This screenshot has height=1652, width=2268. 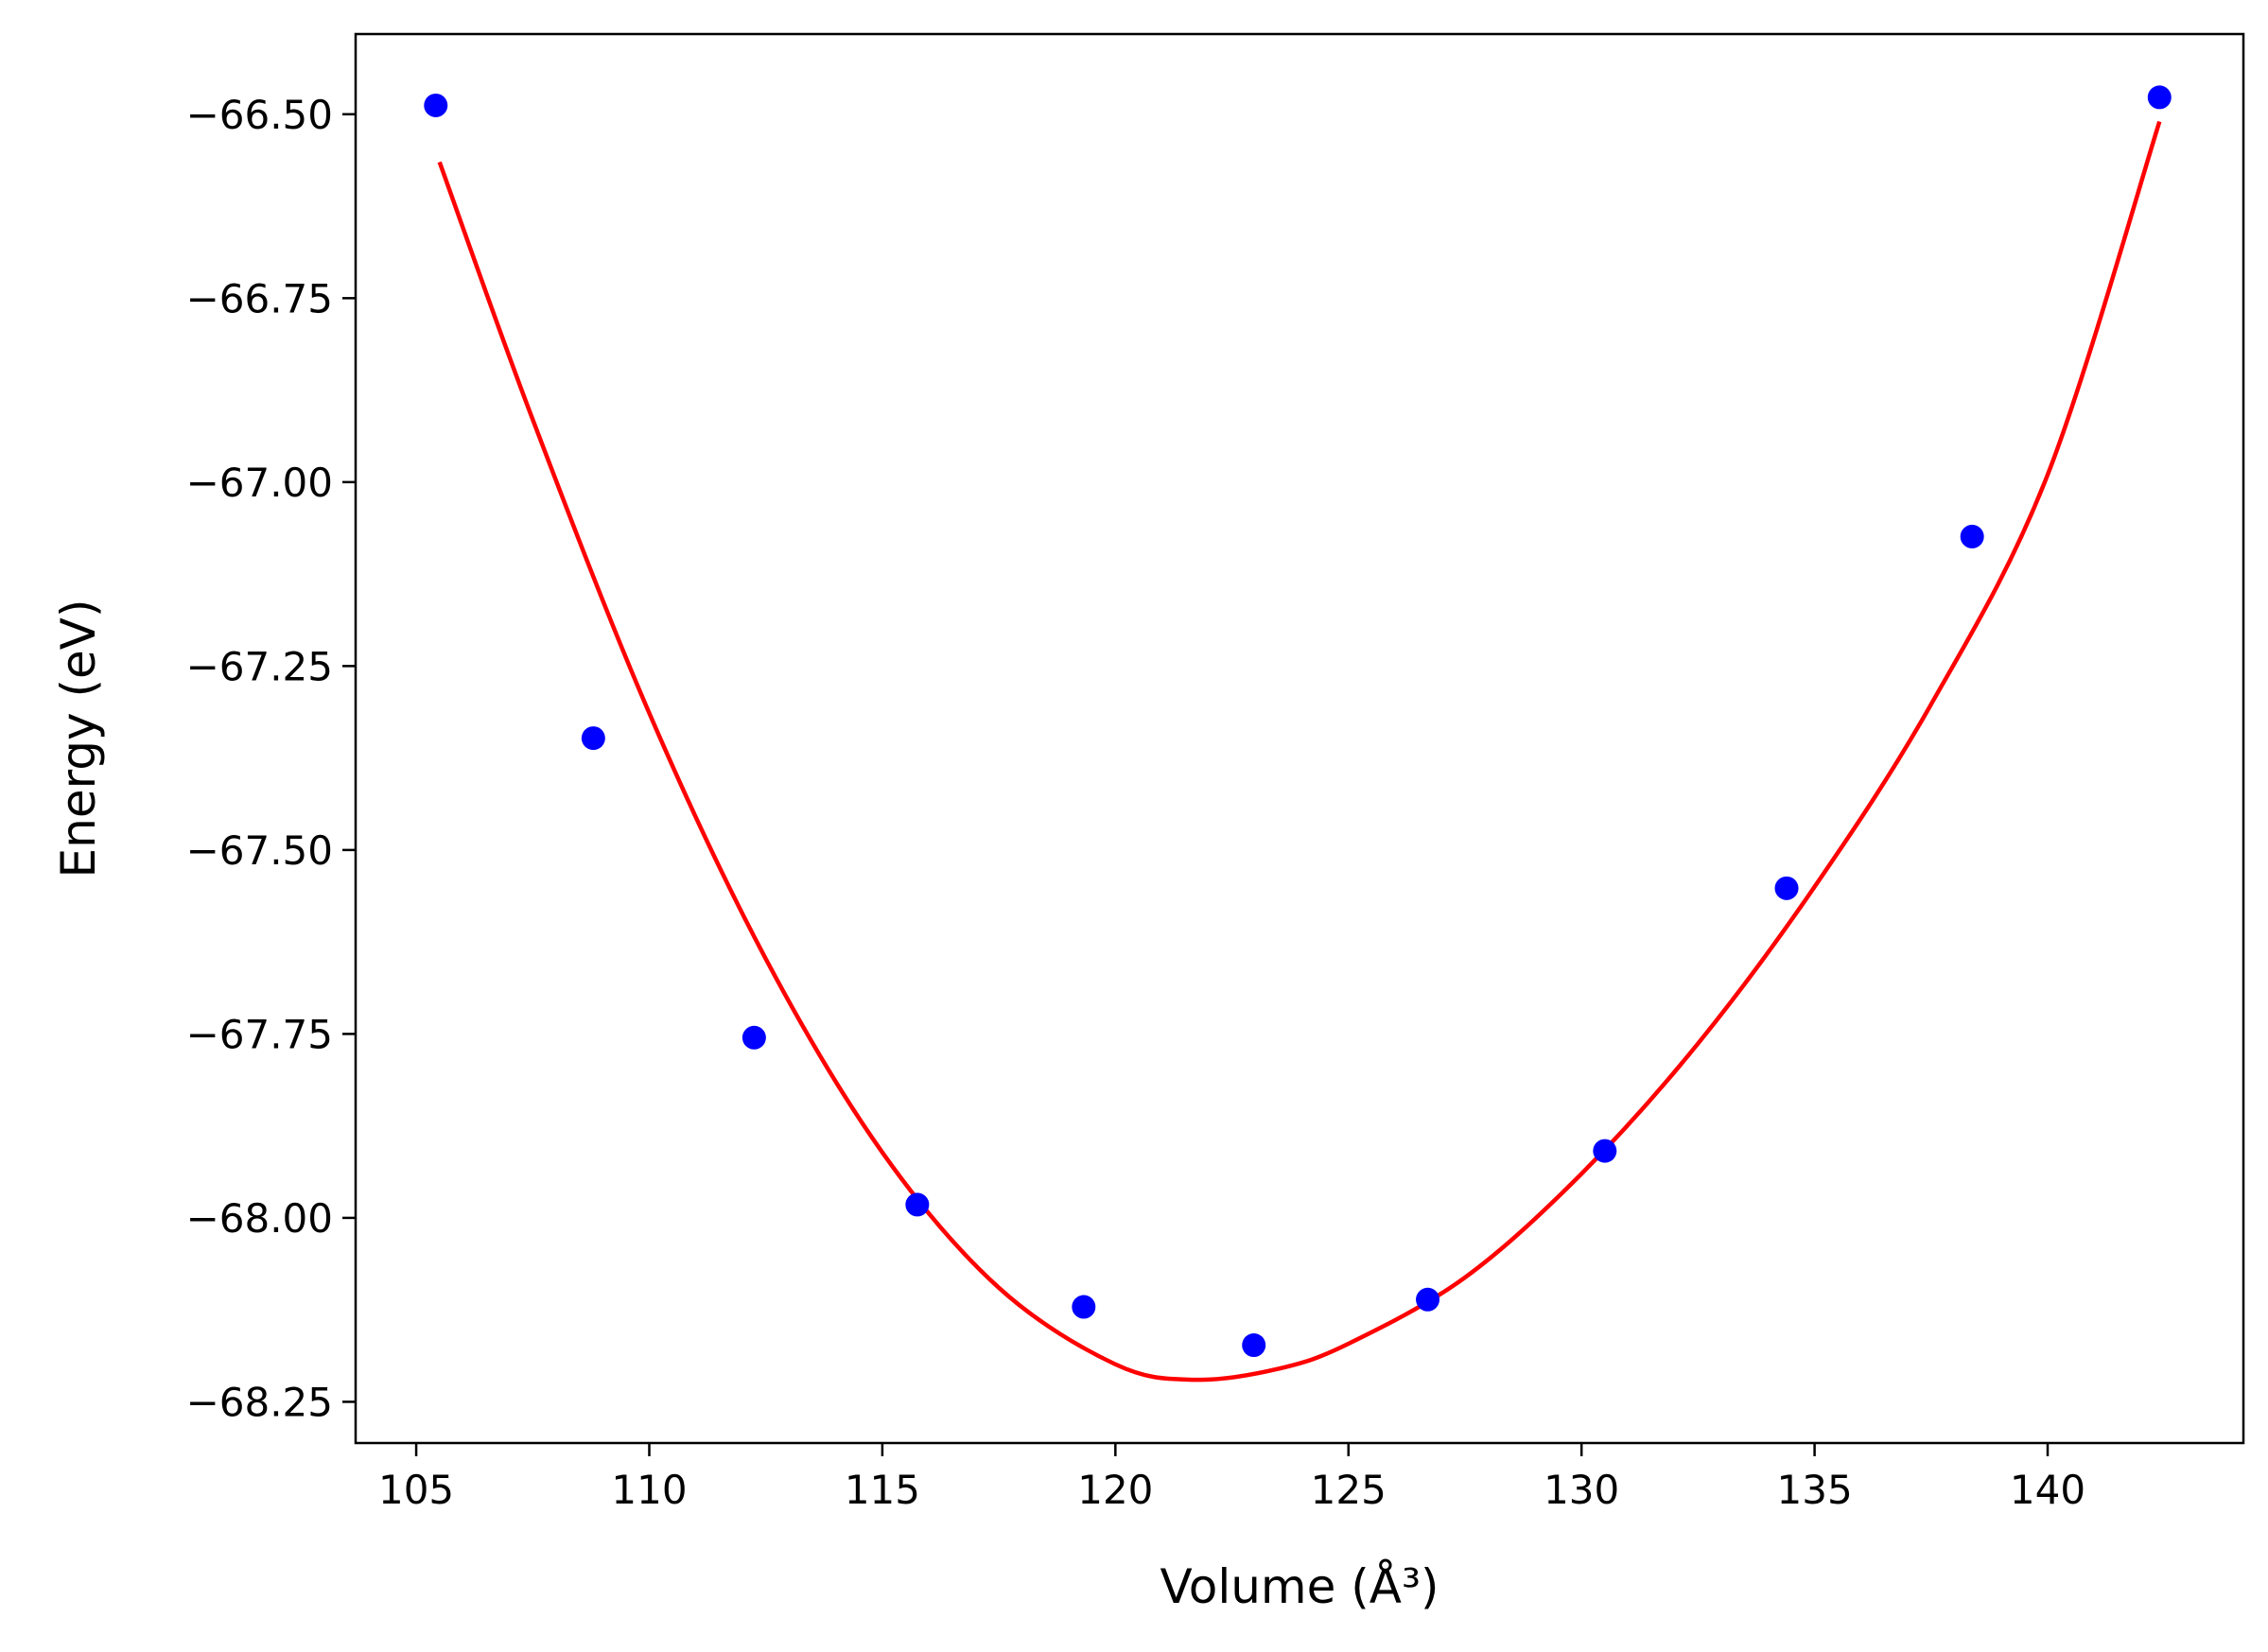 I want to click on y-tick-label: −68.25, so click(x=259, y=1402).